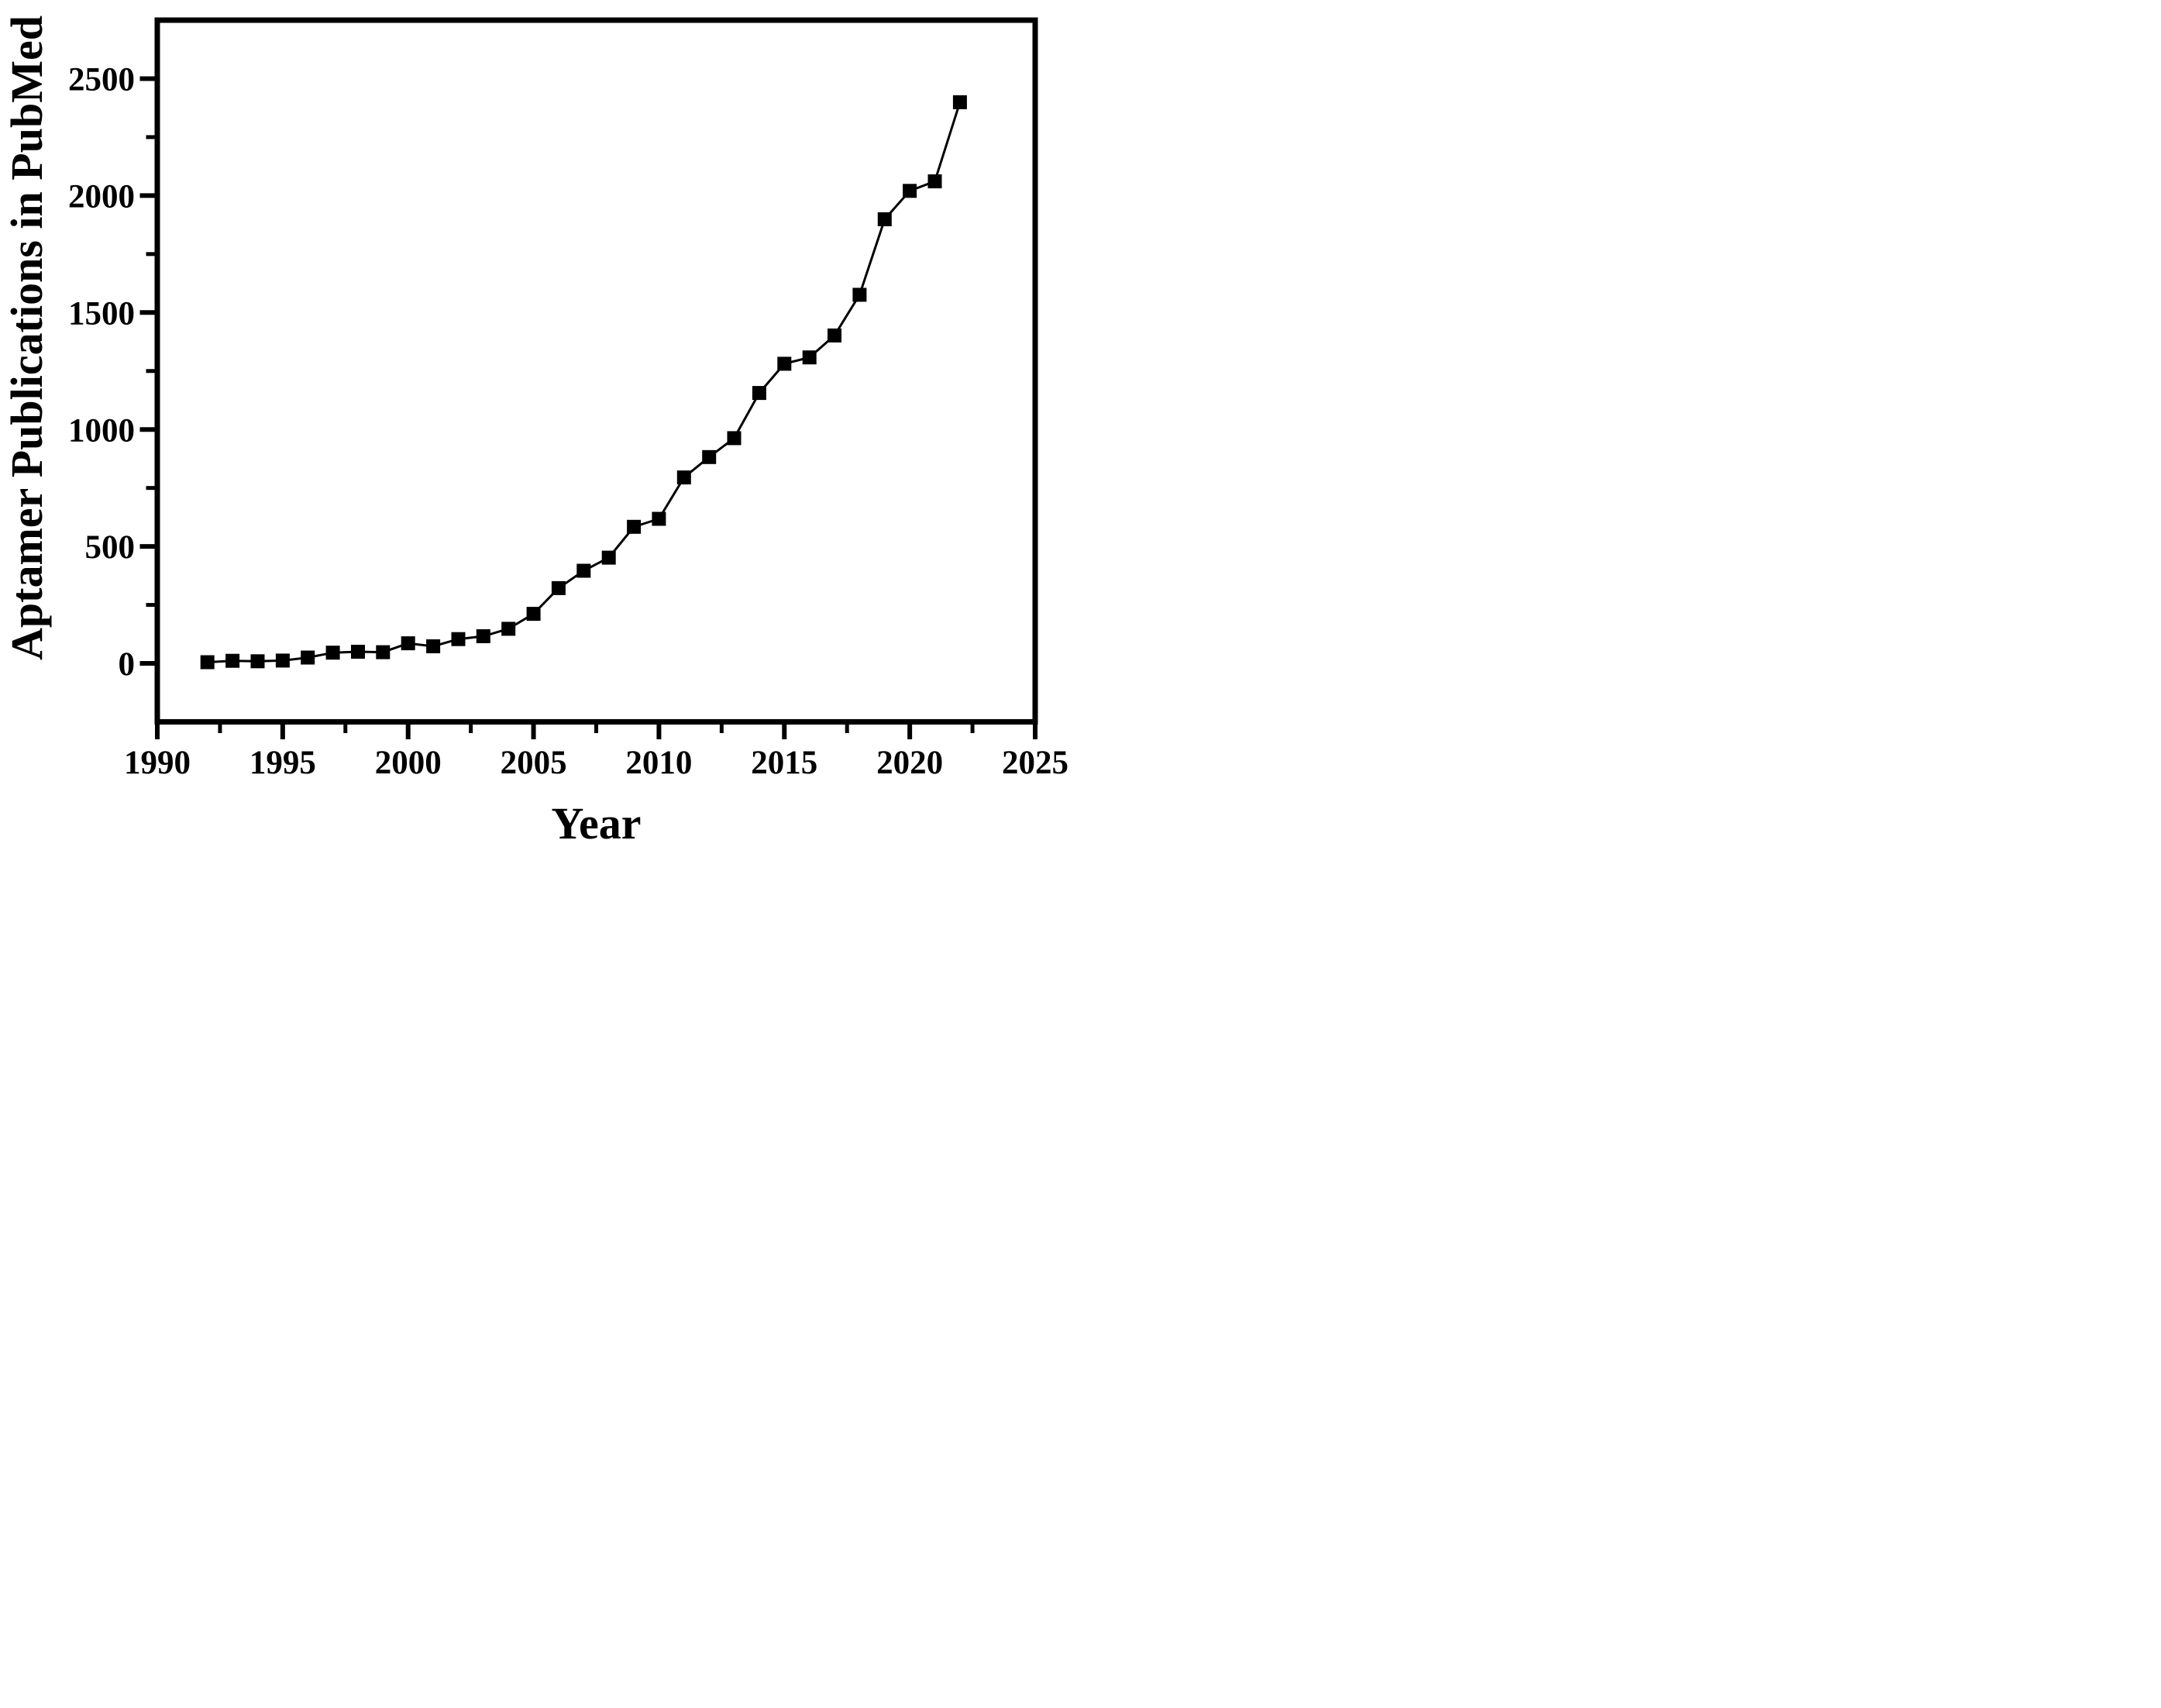  Describe the element at coordinates (534, 763) in the screenshot. I see `x-tick-label: 2005` at that location.